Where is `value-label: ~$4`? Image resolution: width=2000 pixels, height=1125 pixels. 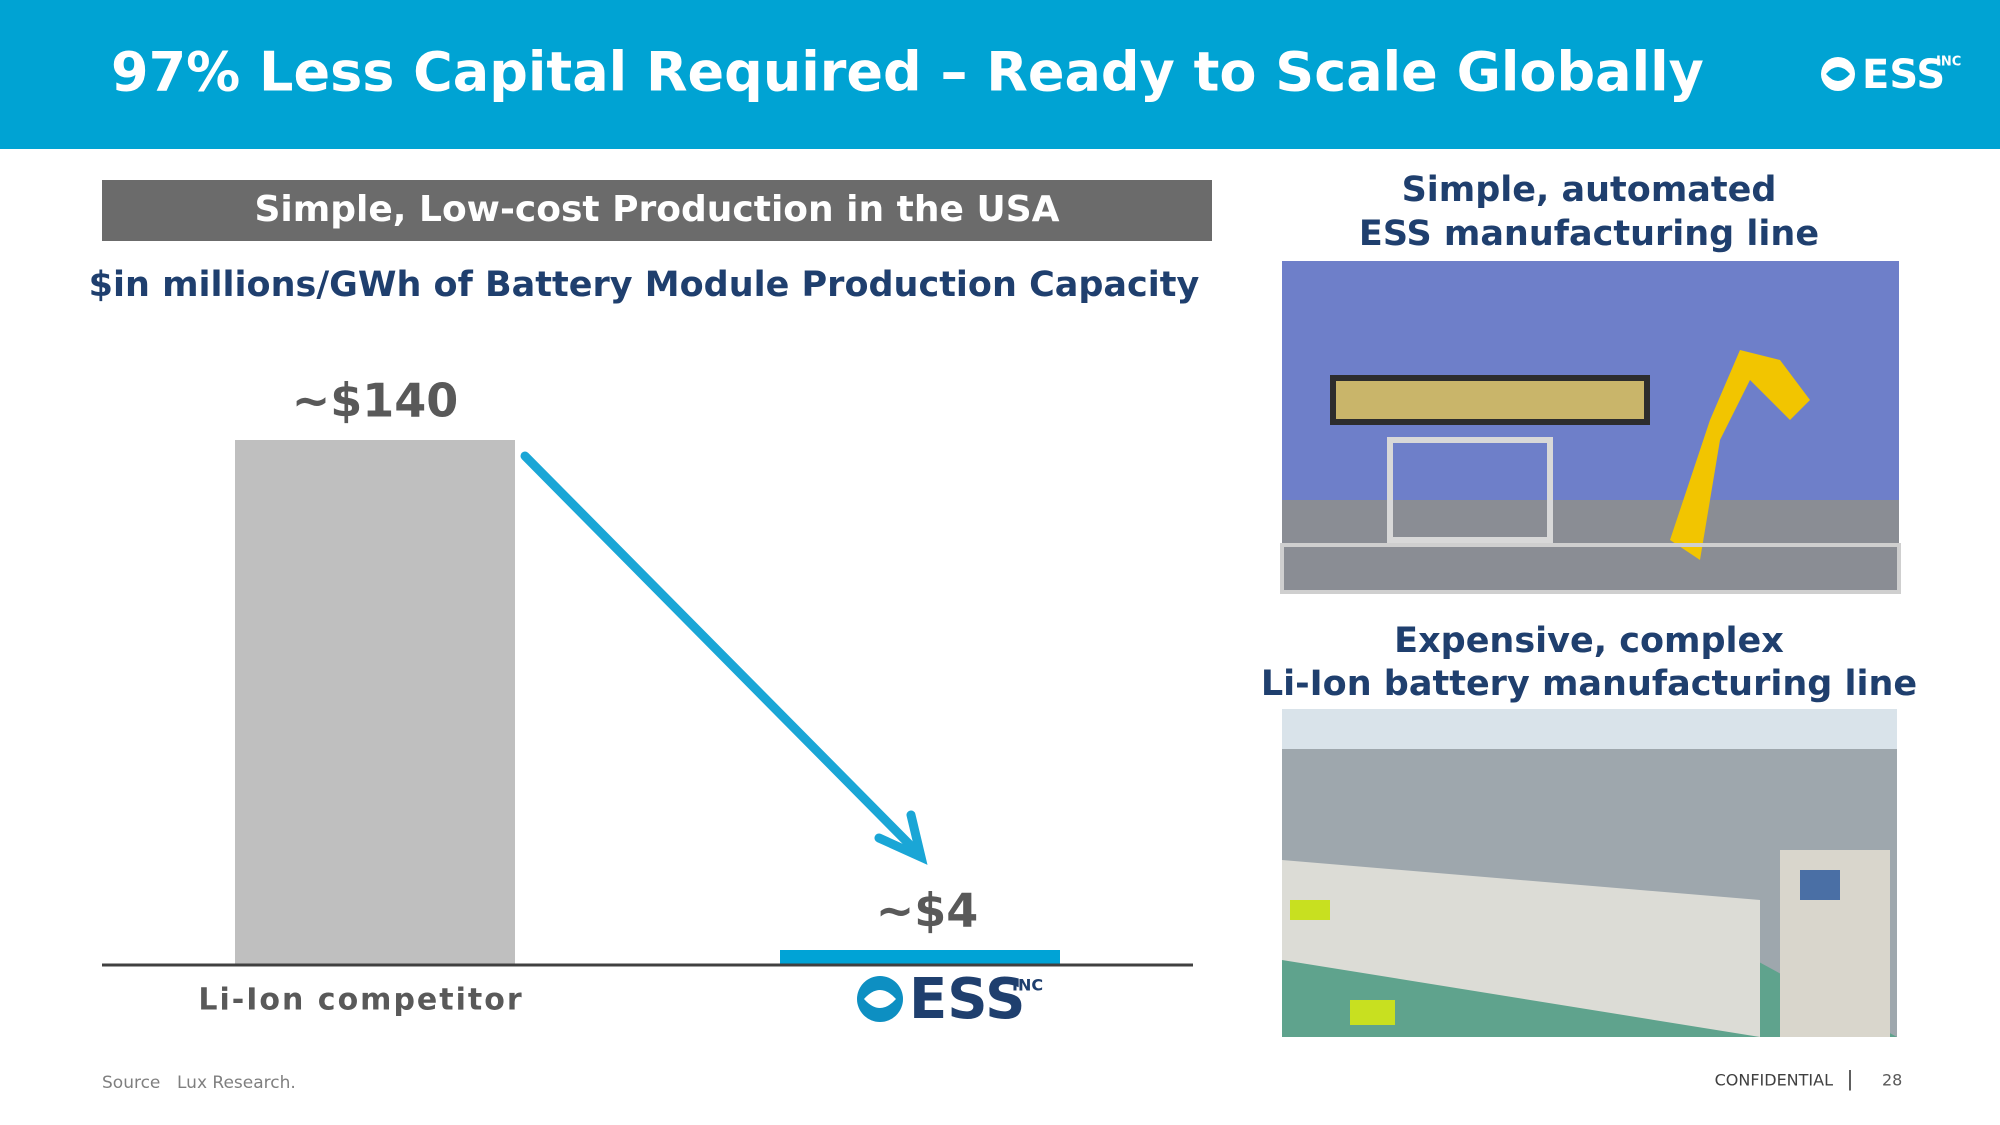
value-label: ~$4 is located at coordinates (927, 911).